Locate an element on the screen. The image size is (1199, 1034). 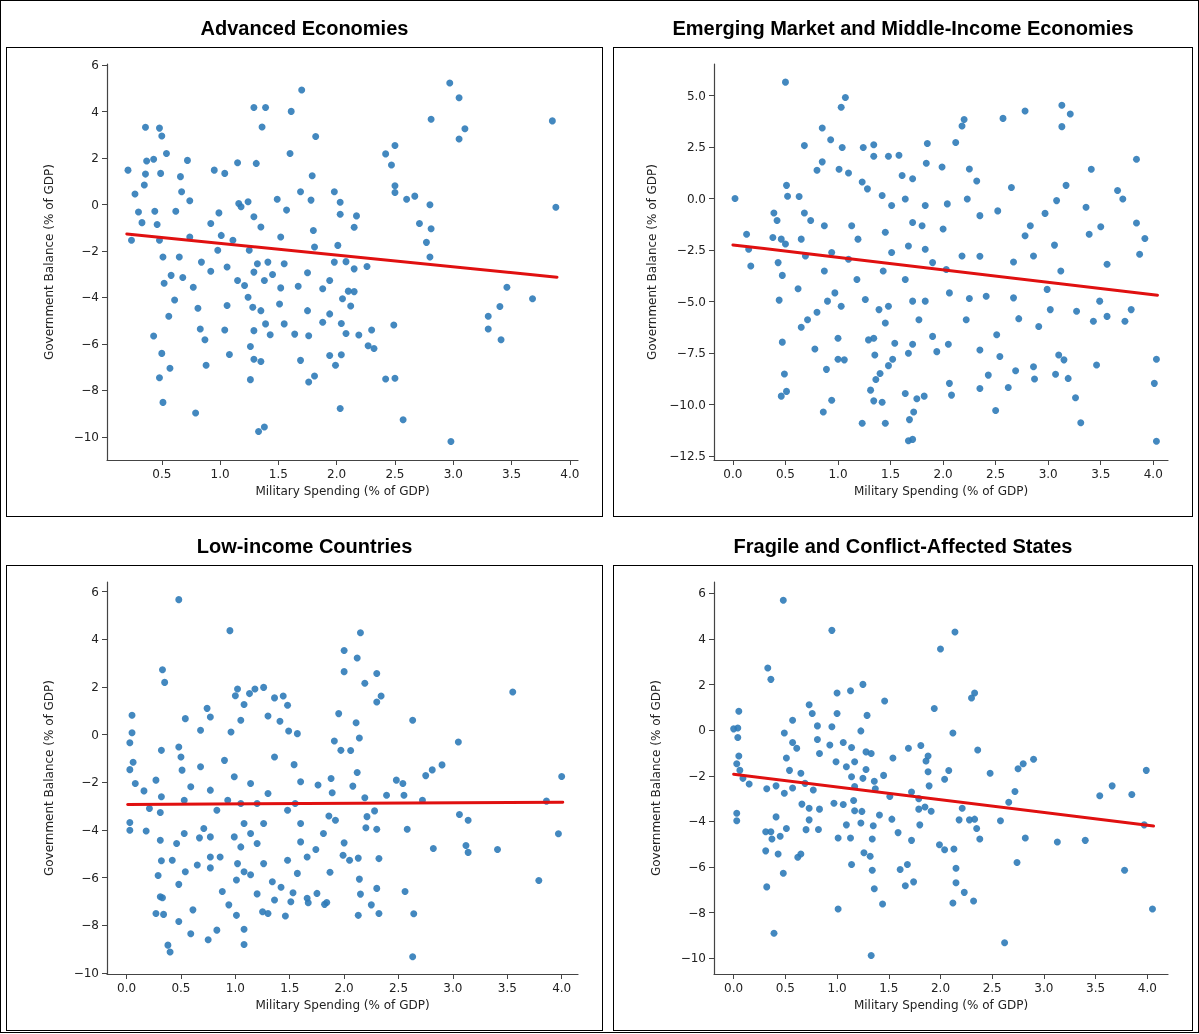
y-tick-label: 5.0 is located at coordinates (696, 95).